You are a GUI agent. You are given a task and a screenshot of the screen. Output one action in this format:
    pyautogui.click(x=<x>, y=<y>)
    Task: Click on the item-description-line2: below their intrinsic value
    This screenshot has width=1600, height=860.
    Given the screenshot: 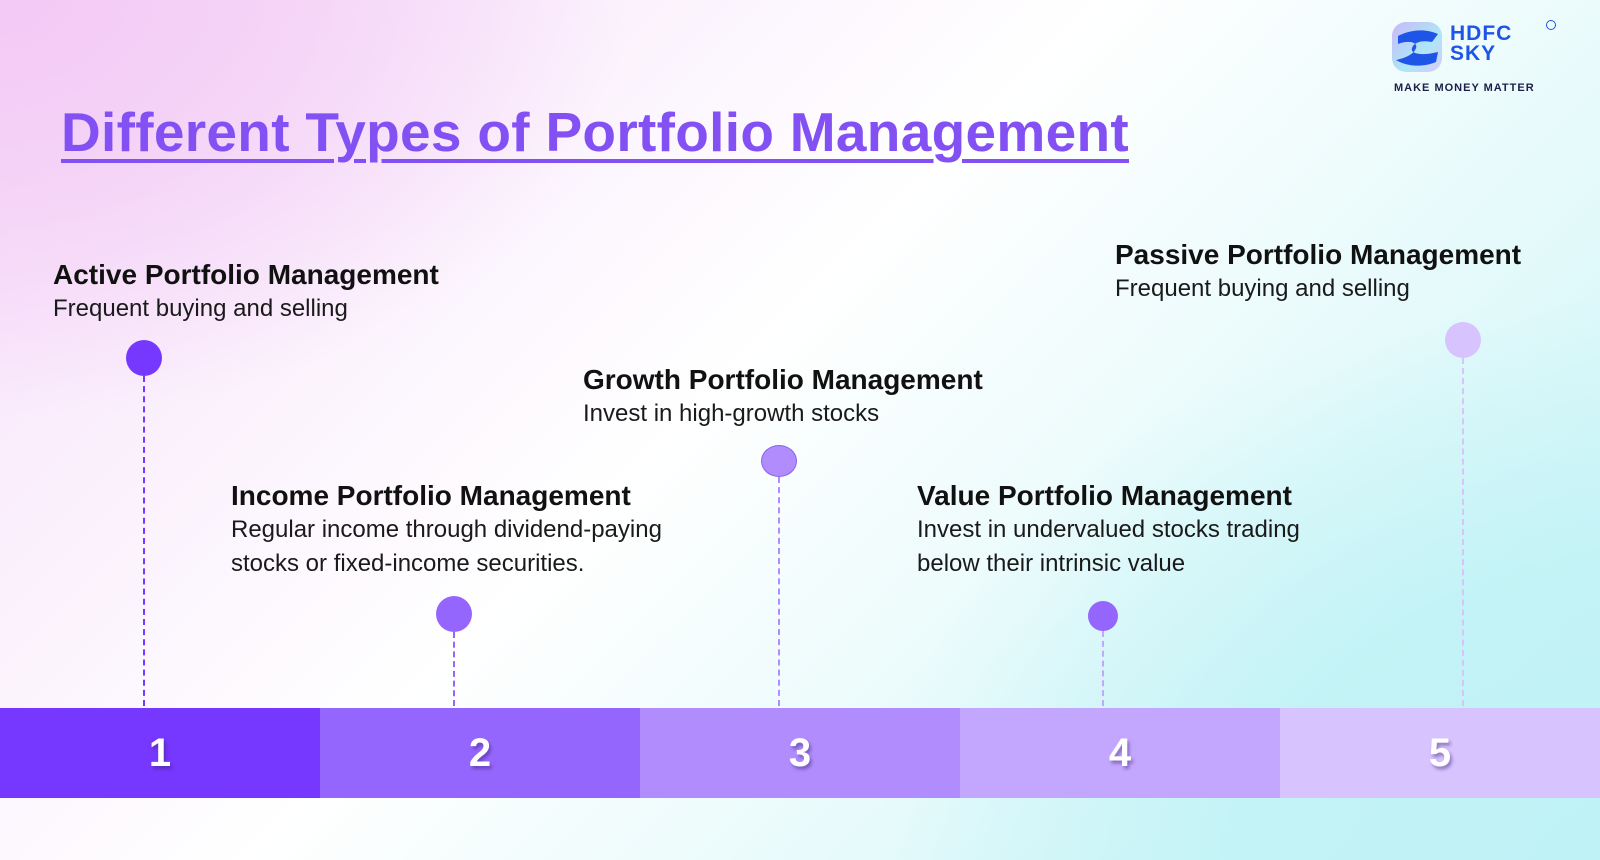 What is the action you would take?
    pyautogui.click(x=1051, y=563)
    